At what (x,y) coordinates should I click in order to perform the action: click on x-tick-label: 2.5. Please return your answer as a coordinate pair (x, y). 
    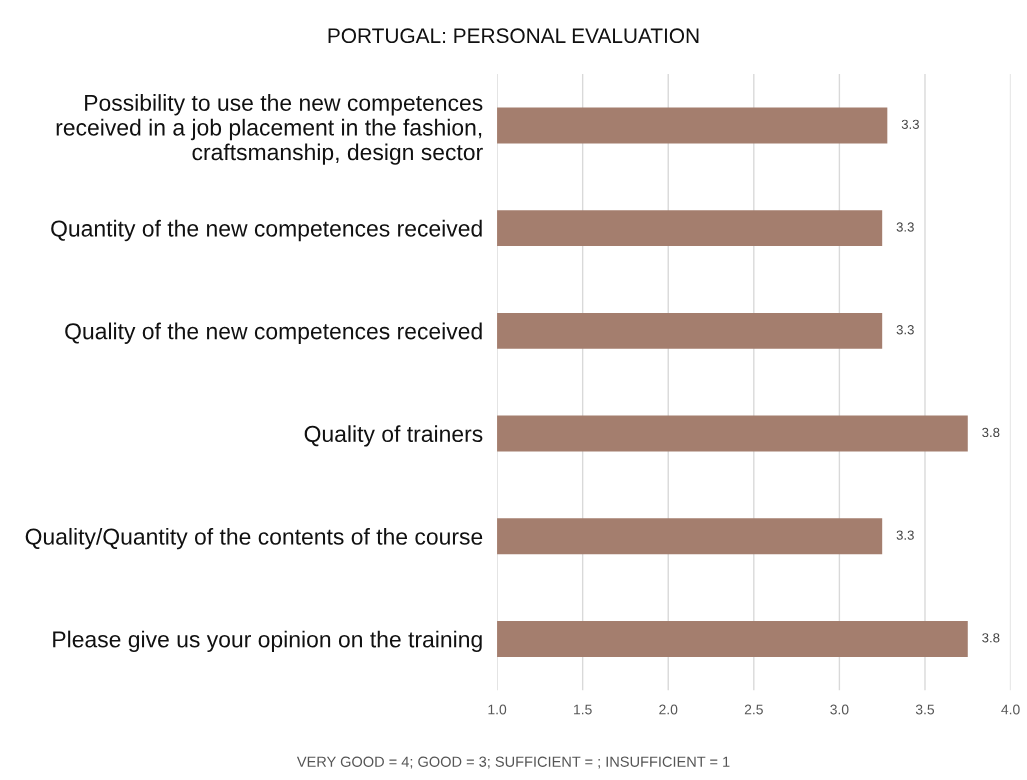
    Looking at the image, I should click on (753, 709).